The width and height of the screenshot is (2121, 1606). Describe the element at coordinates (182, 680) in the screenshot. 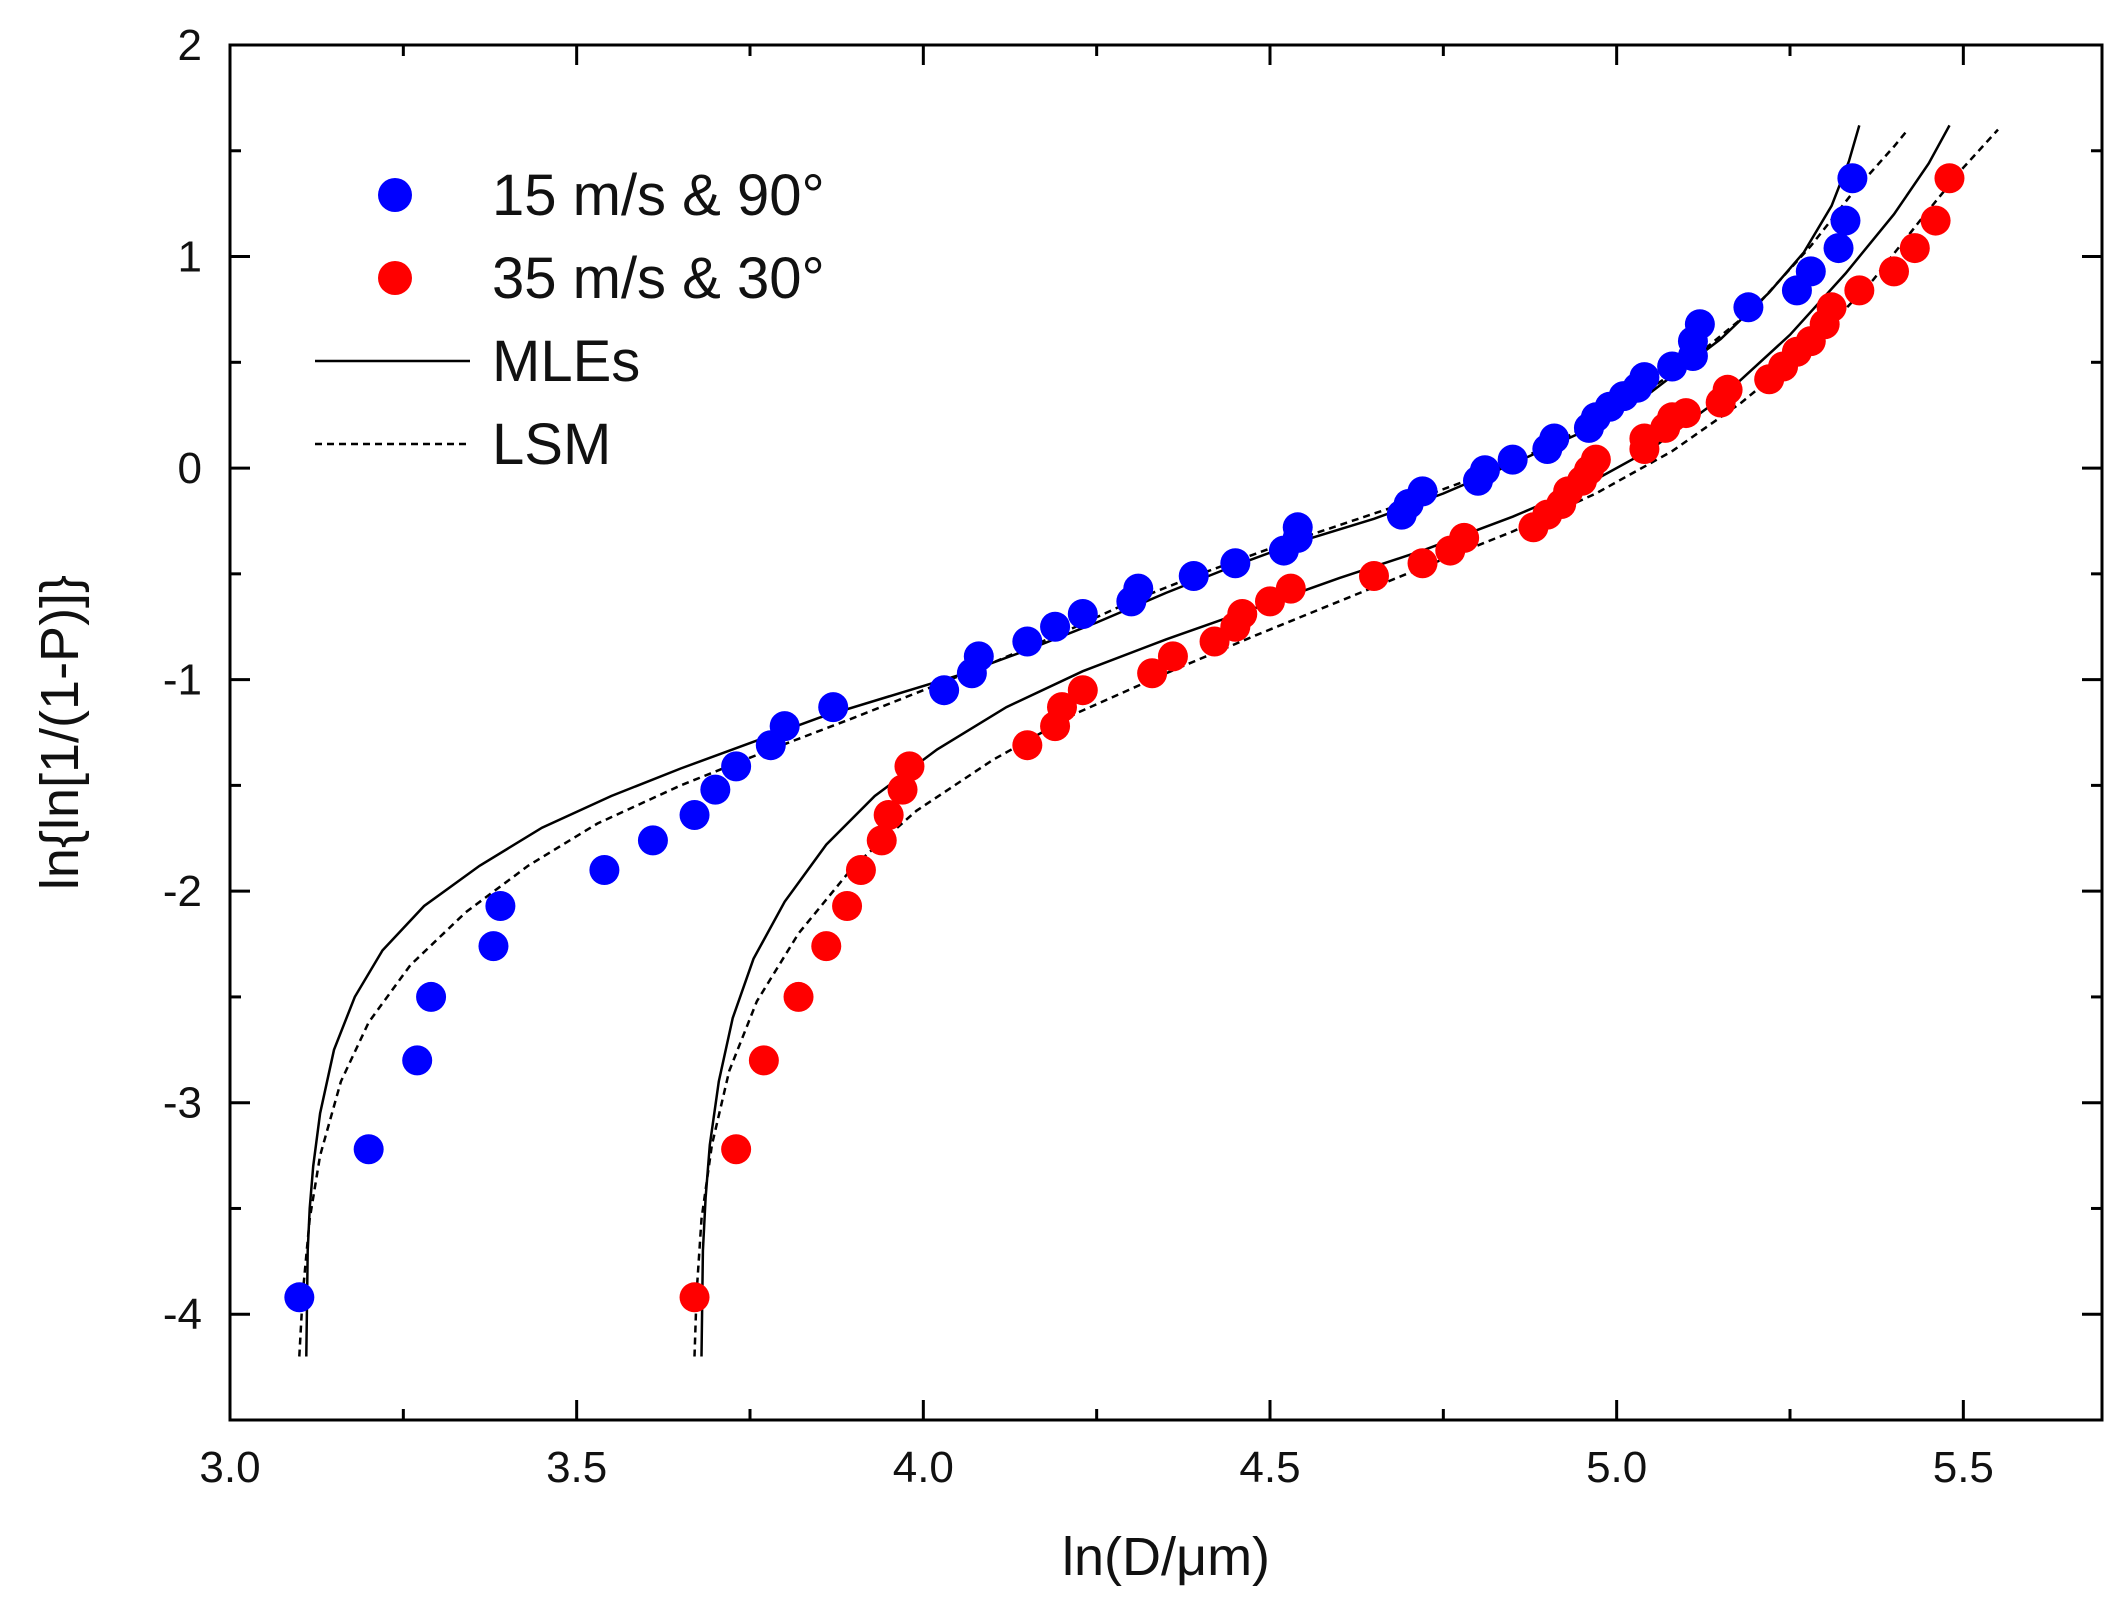

I see `y-tick-label: -1` at that location.